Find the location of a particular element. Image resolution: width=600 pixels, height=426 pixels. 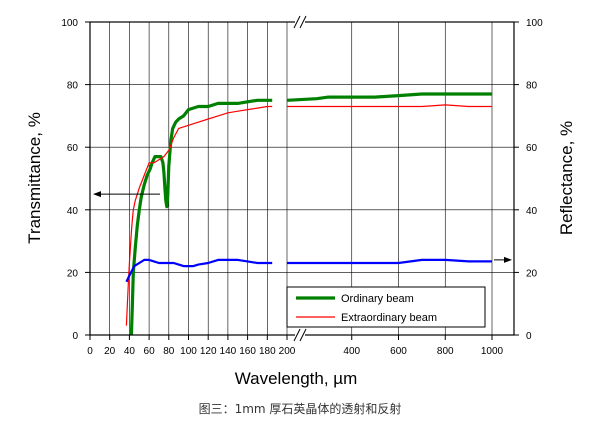

x-tick-label: 0 is located at coordinates (90, 351).